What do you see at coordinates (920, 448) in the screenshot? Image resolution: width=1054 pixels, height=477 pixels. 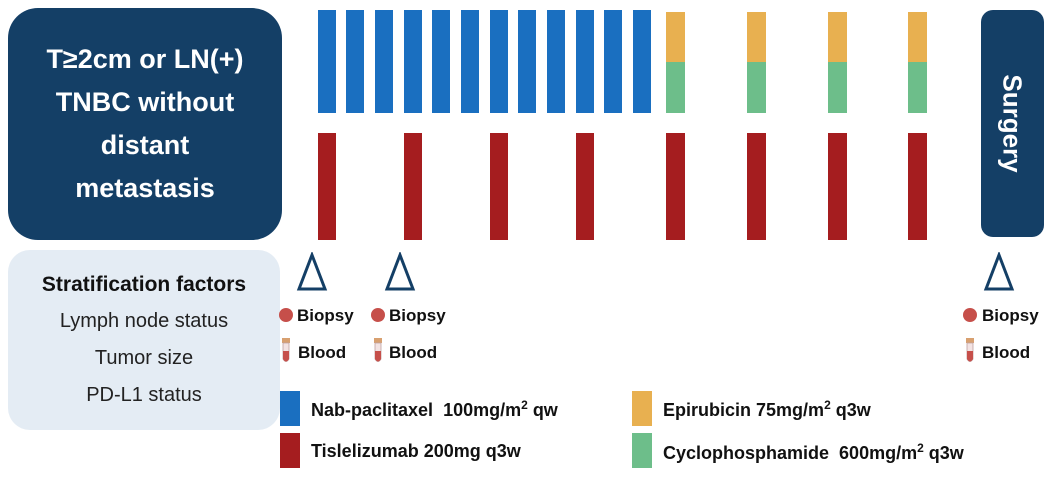 I see `legend-cyclophosphamide-sup: 2` at bounding box center [920, 448].